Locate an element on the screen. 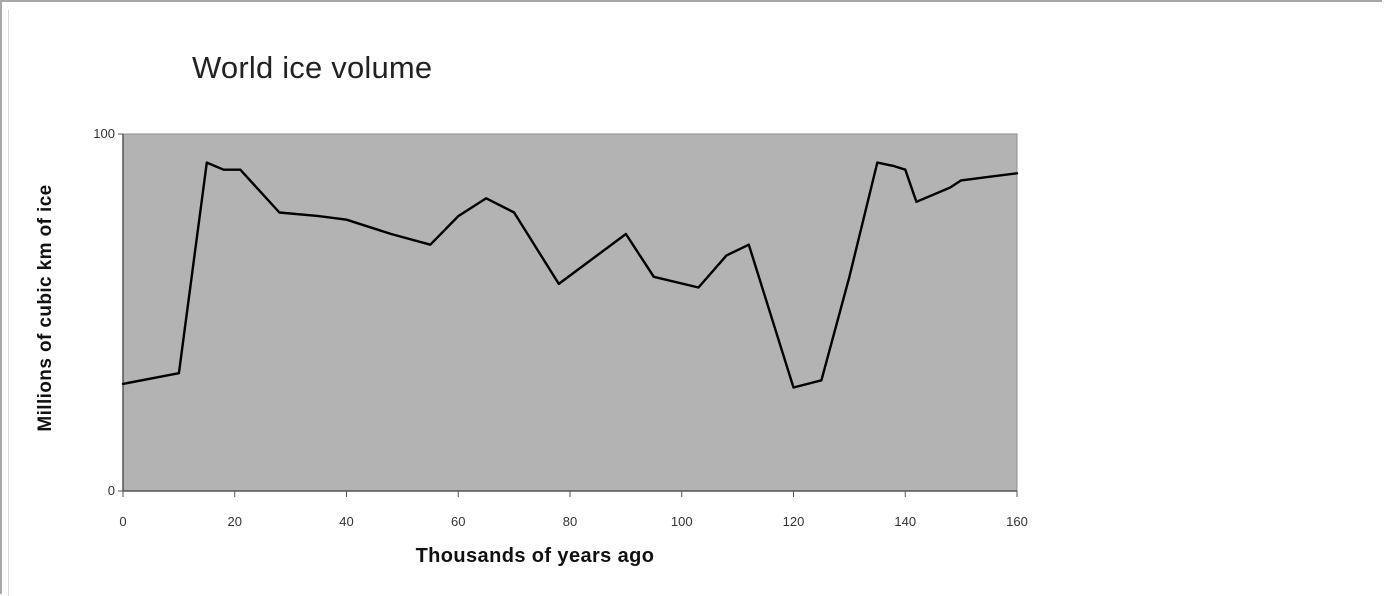 The image size is (1384, 596). x-tick-label: 60 is located at coordinates (458, 521).